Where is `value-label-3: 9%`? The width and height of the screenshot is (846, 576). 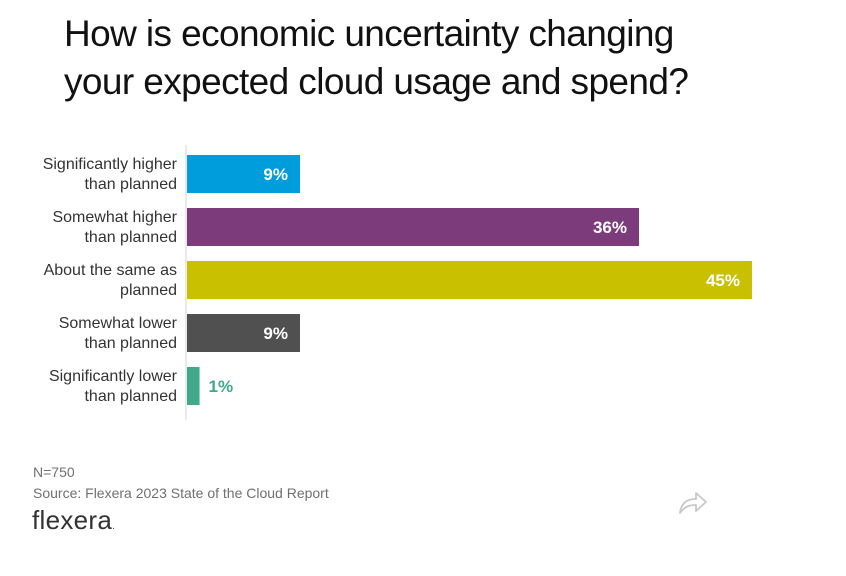 value-label-3: 9% is located at coordinates (275, 333).